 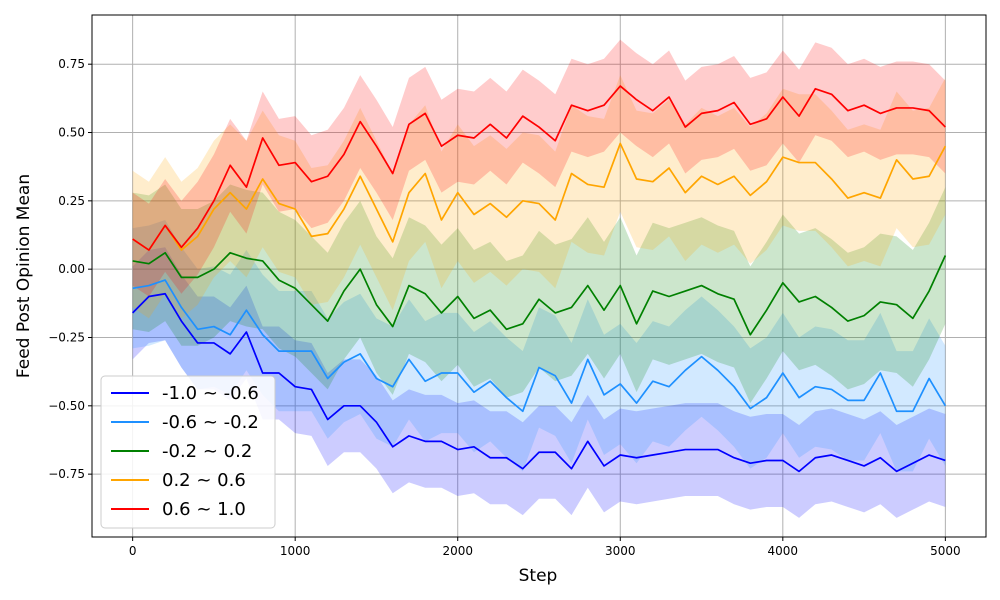 What do you see at coordinates (538, 576) in the screenshot?
I see `x-axis-label: Step` at bounding box center [538, 576].